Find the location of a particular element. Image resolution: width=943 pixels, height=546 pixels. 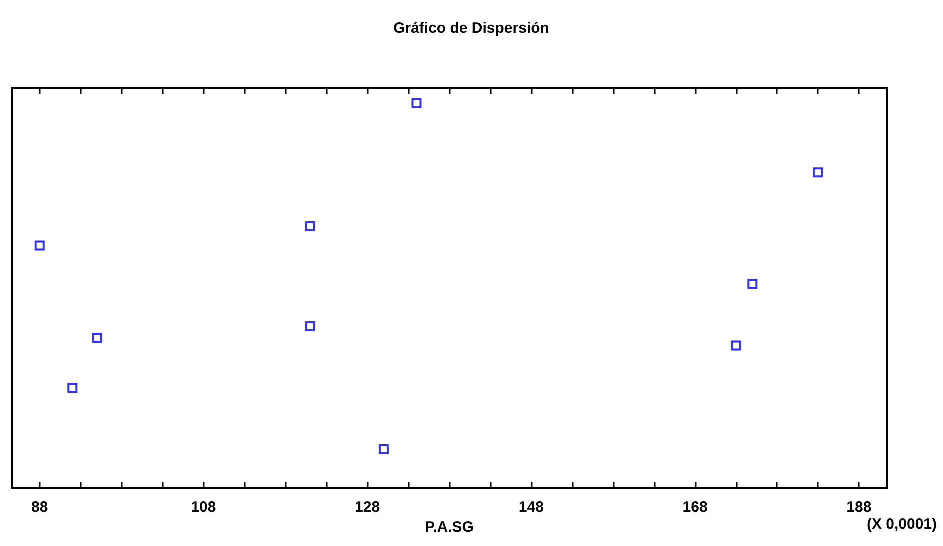

chart-title: Gráfico de Dispersión is located at coordinates (472, 28).